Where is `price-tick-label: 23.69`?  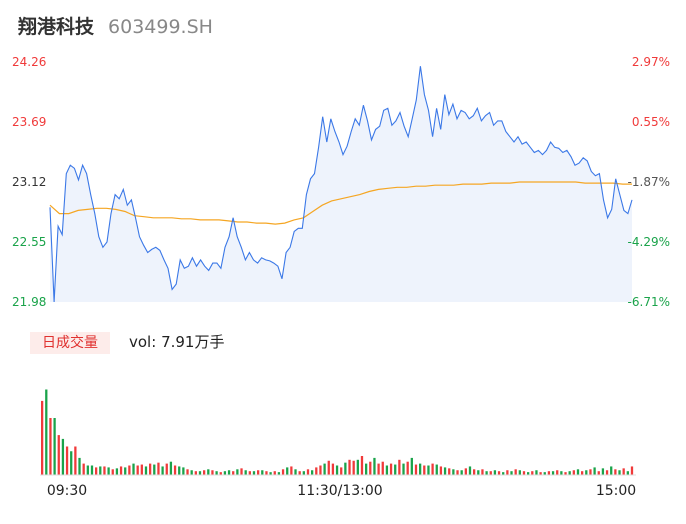 price-tick-label: 23.69 is located at coordinates (29, 122).